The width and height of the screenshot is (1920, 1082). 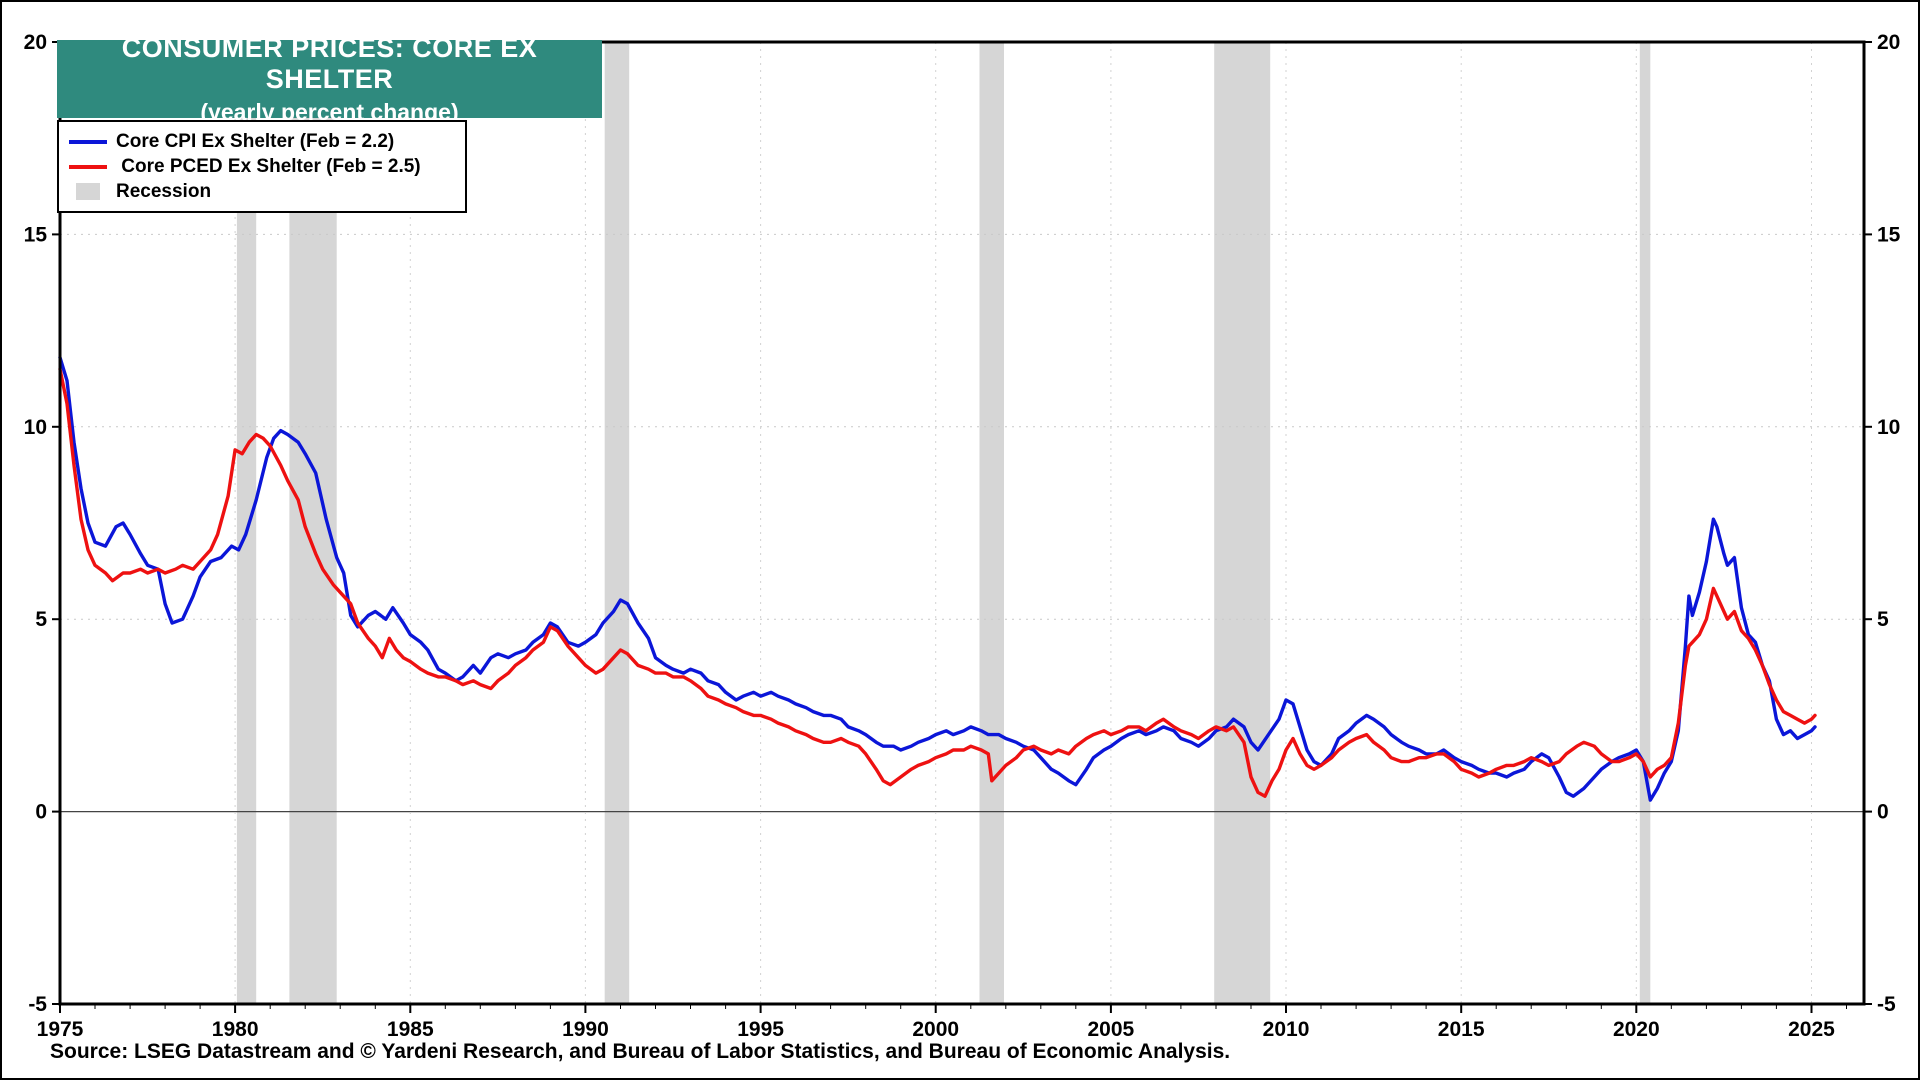 I want to click on y-axis-label-left: 10, so click(x=35, y=427).